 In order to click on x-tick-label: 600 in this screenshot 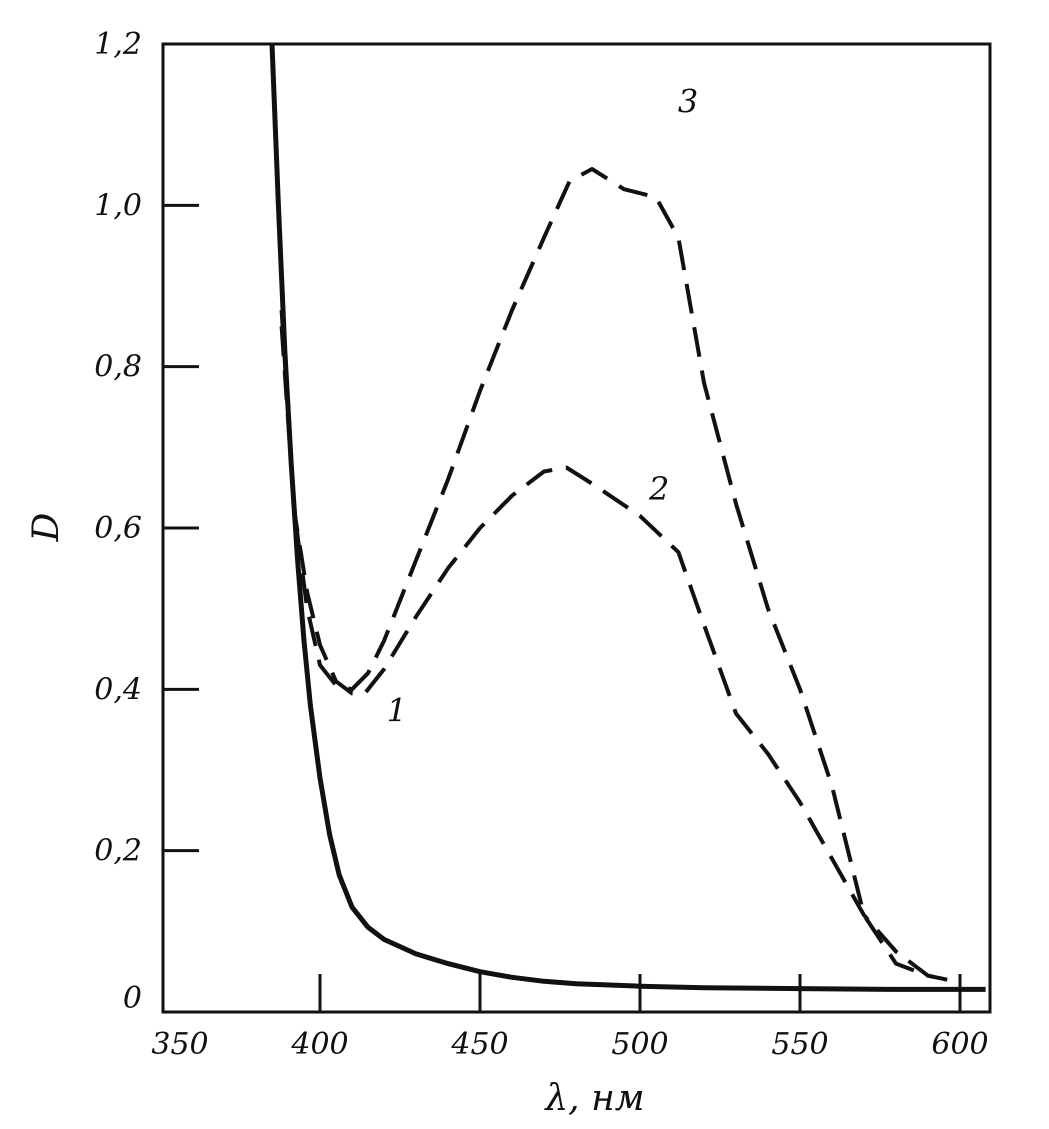, I will do `click(959, 1044)`.